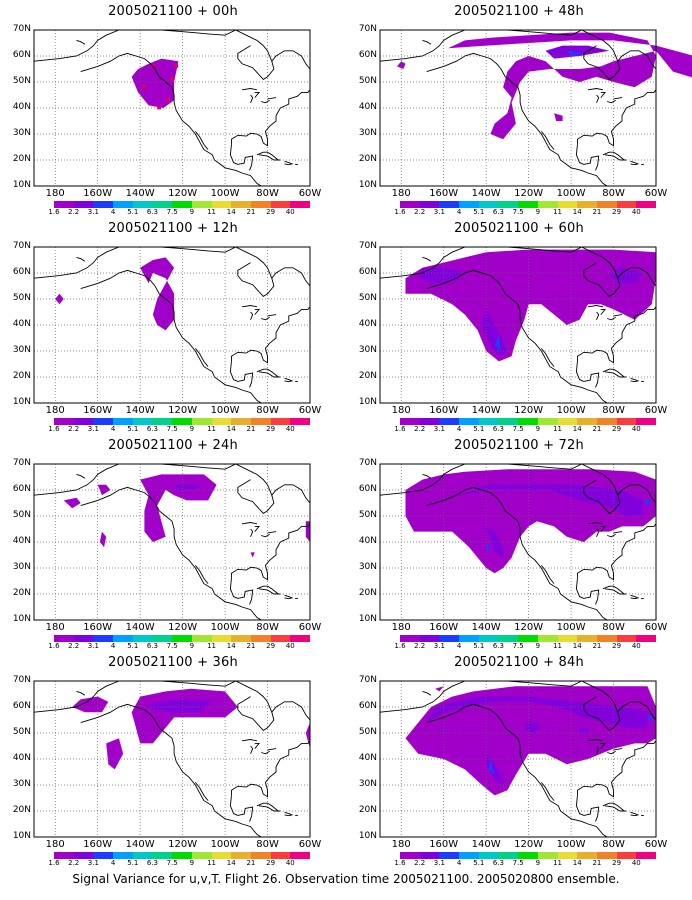 The width and height of the screenshot is (692, 900). What do you see at coordinates (498, 863) in the screenshot?
I see `colorbar-label: 6.3` at bounding box center [498, 863].